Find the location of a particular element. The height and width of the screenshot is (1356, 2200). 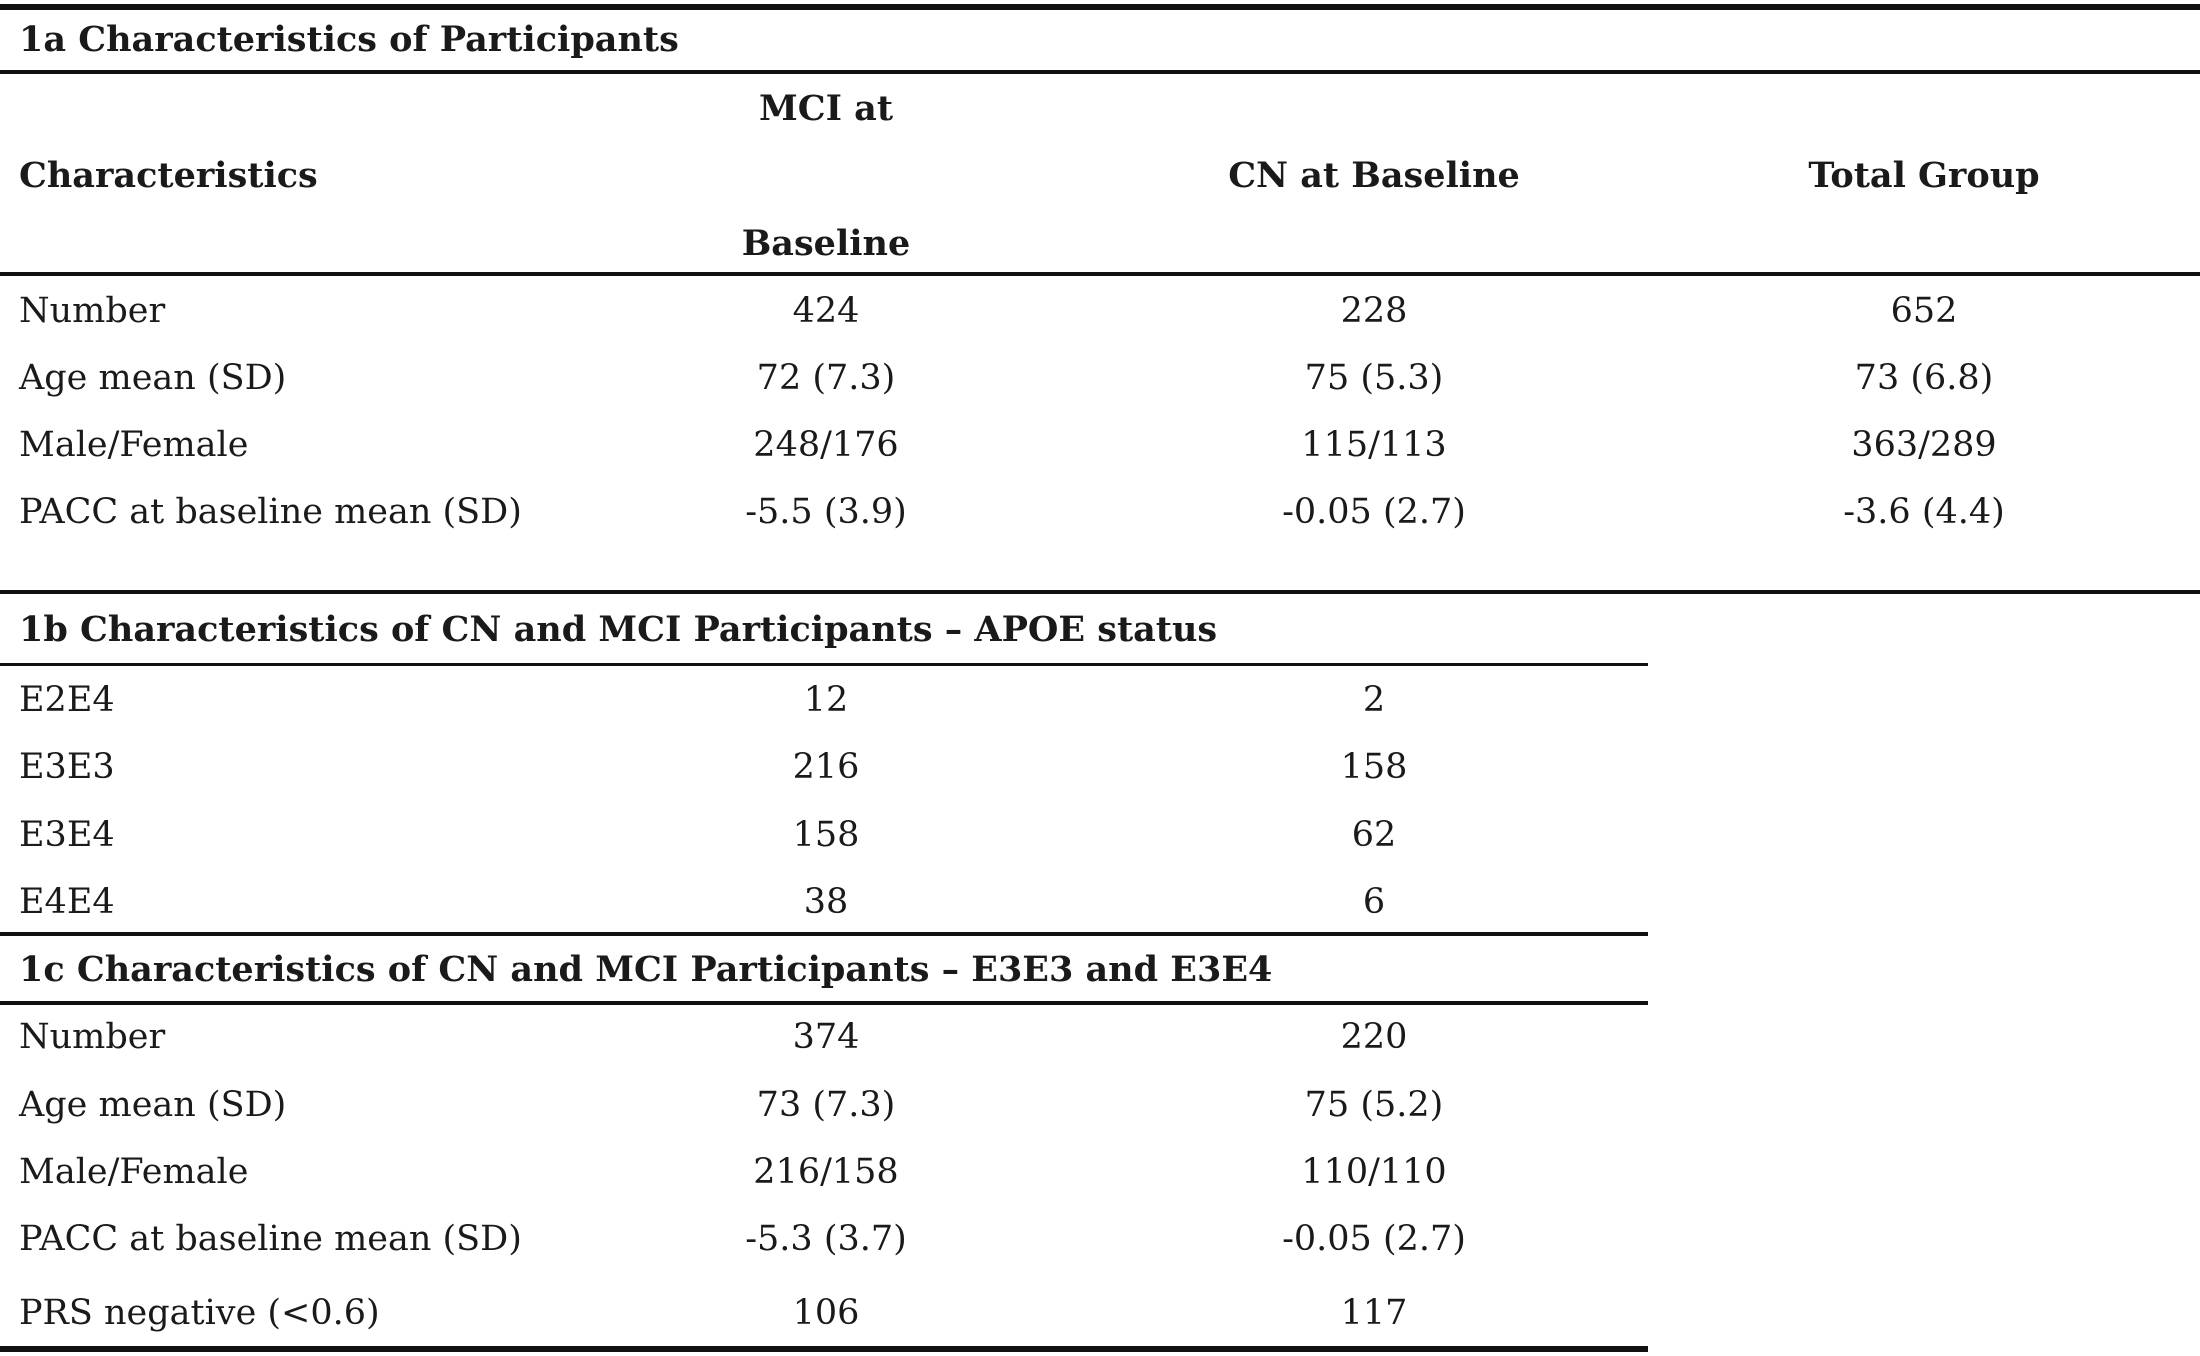

top-rule is located at coordinates (1100, 7).